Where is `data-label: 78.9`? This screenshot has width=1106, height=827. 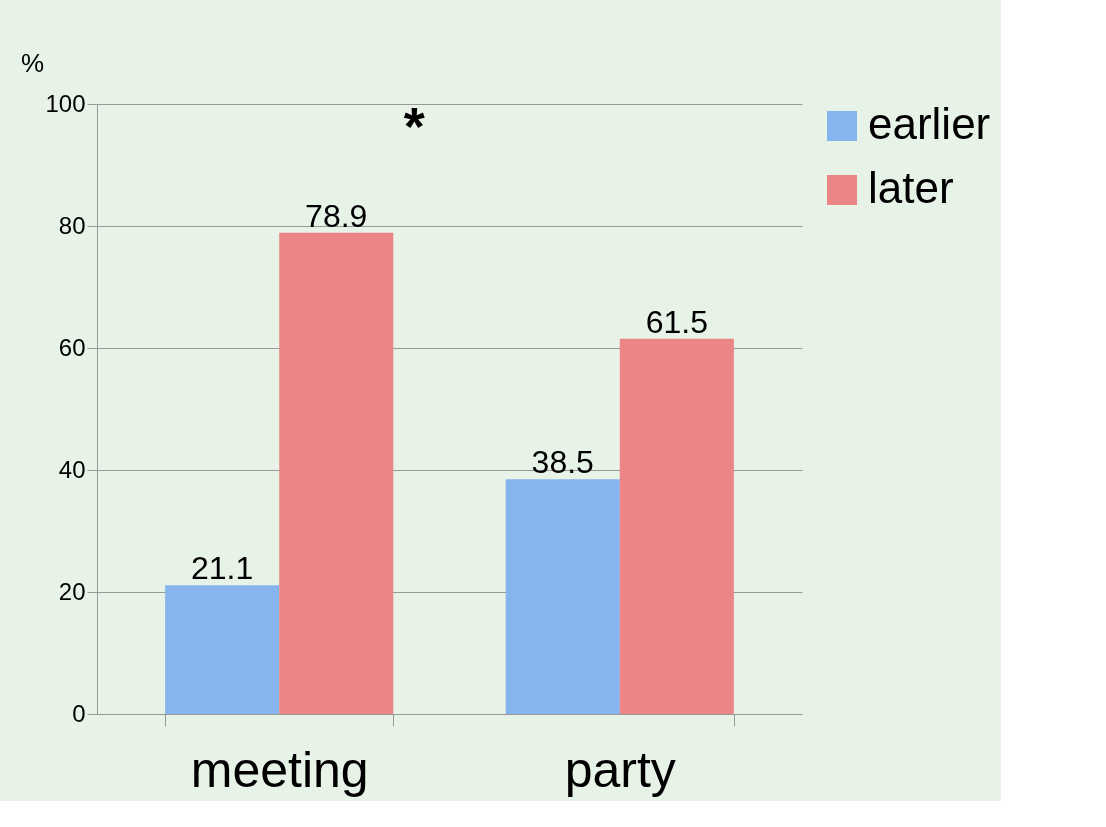 data-label: 78.9 is located at coordinates (336, 215).